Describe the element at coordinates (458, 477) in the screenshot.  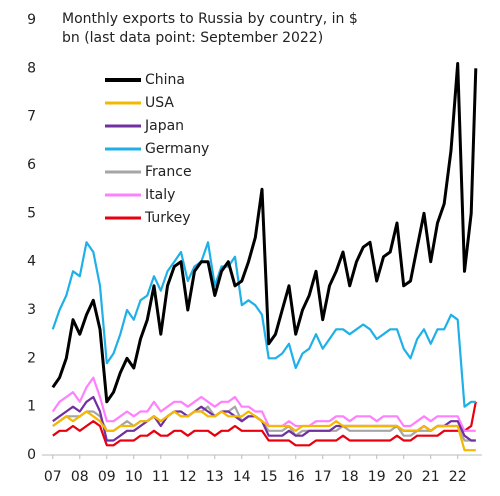
I see `x-tick-label: 22` at that location.